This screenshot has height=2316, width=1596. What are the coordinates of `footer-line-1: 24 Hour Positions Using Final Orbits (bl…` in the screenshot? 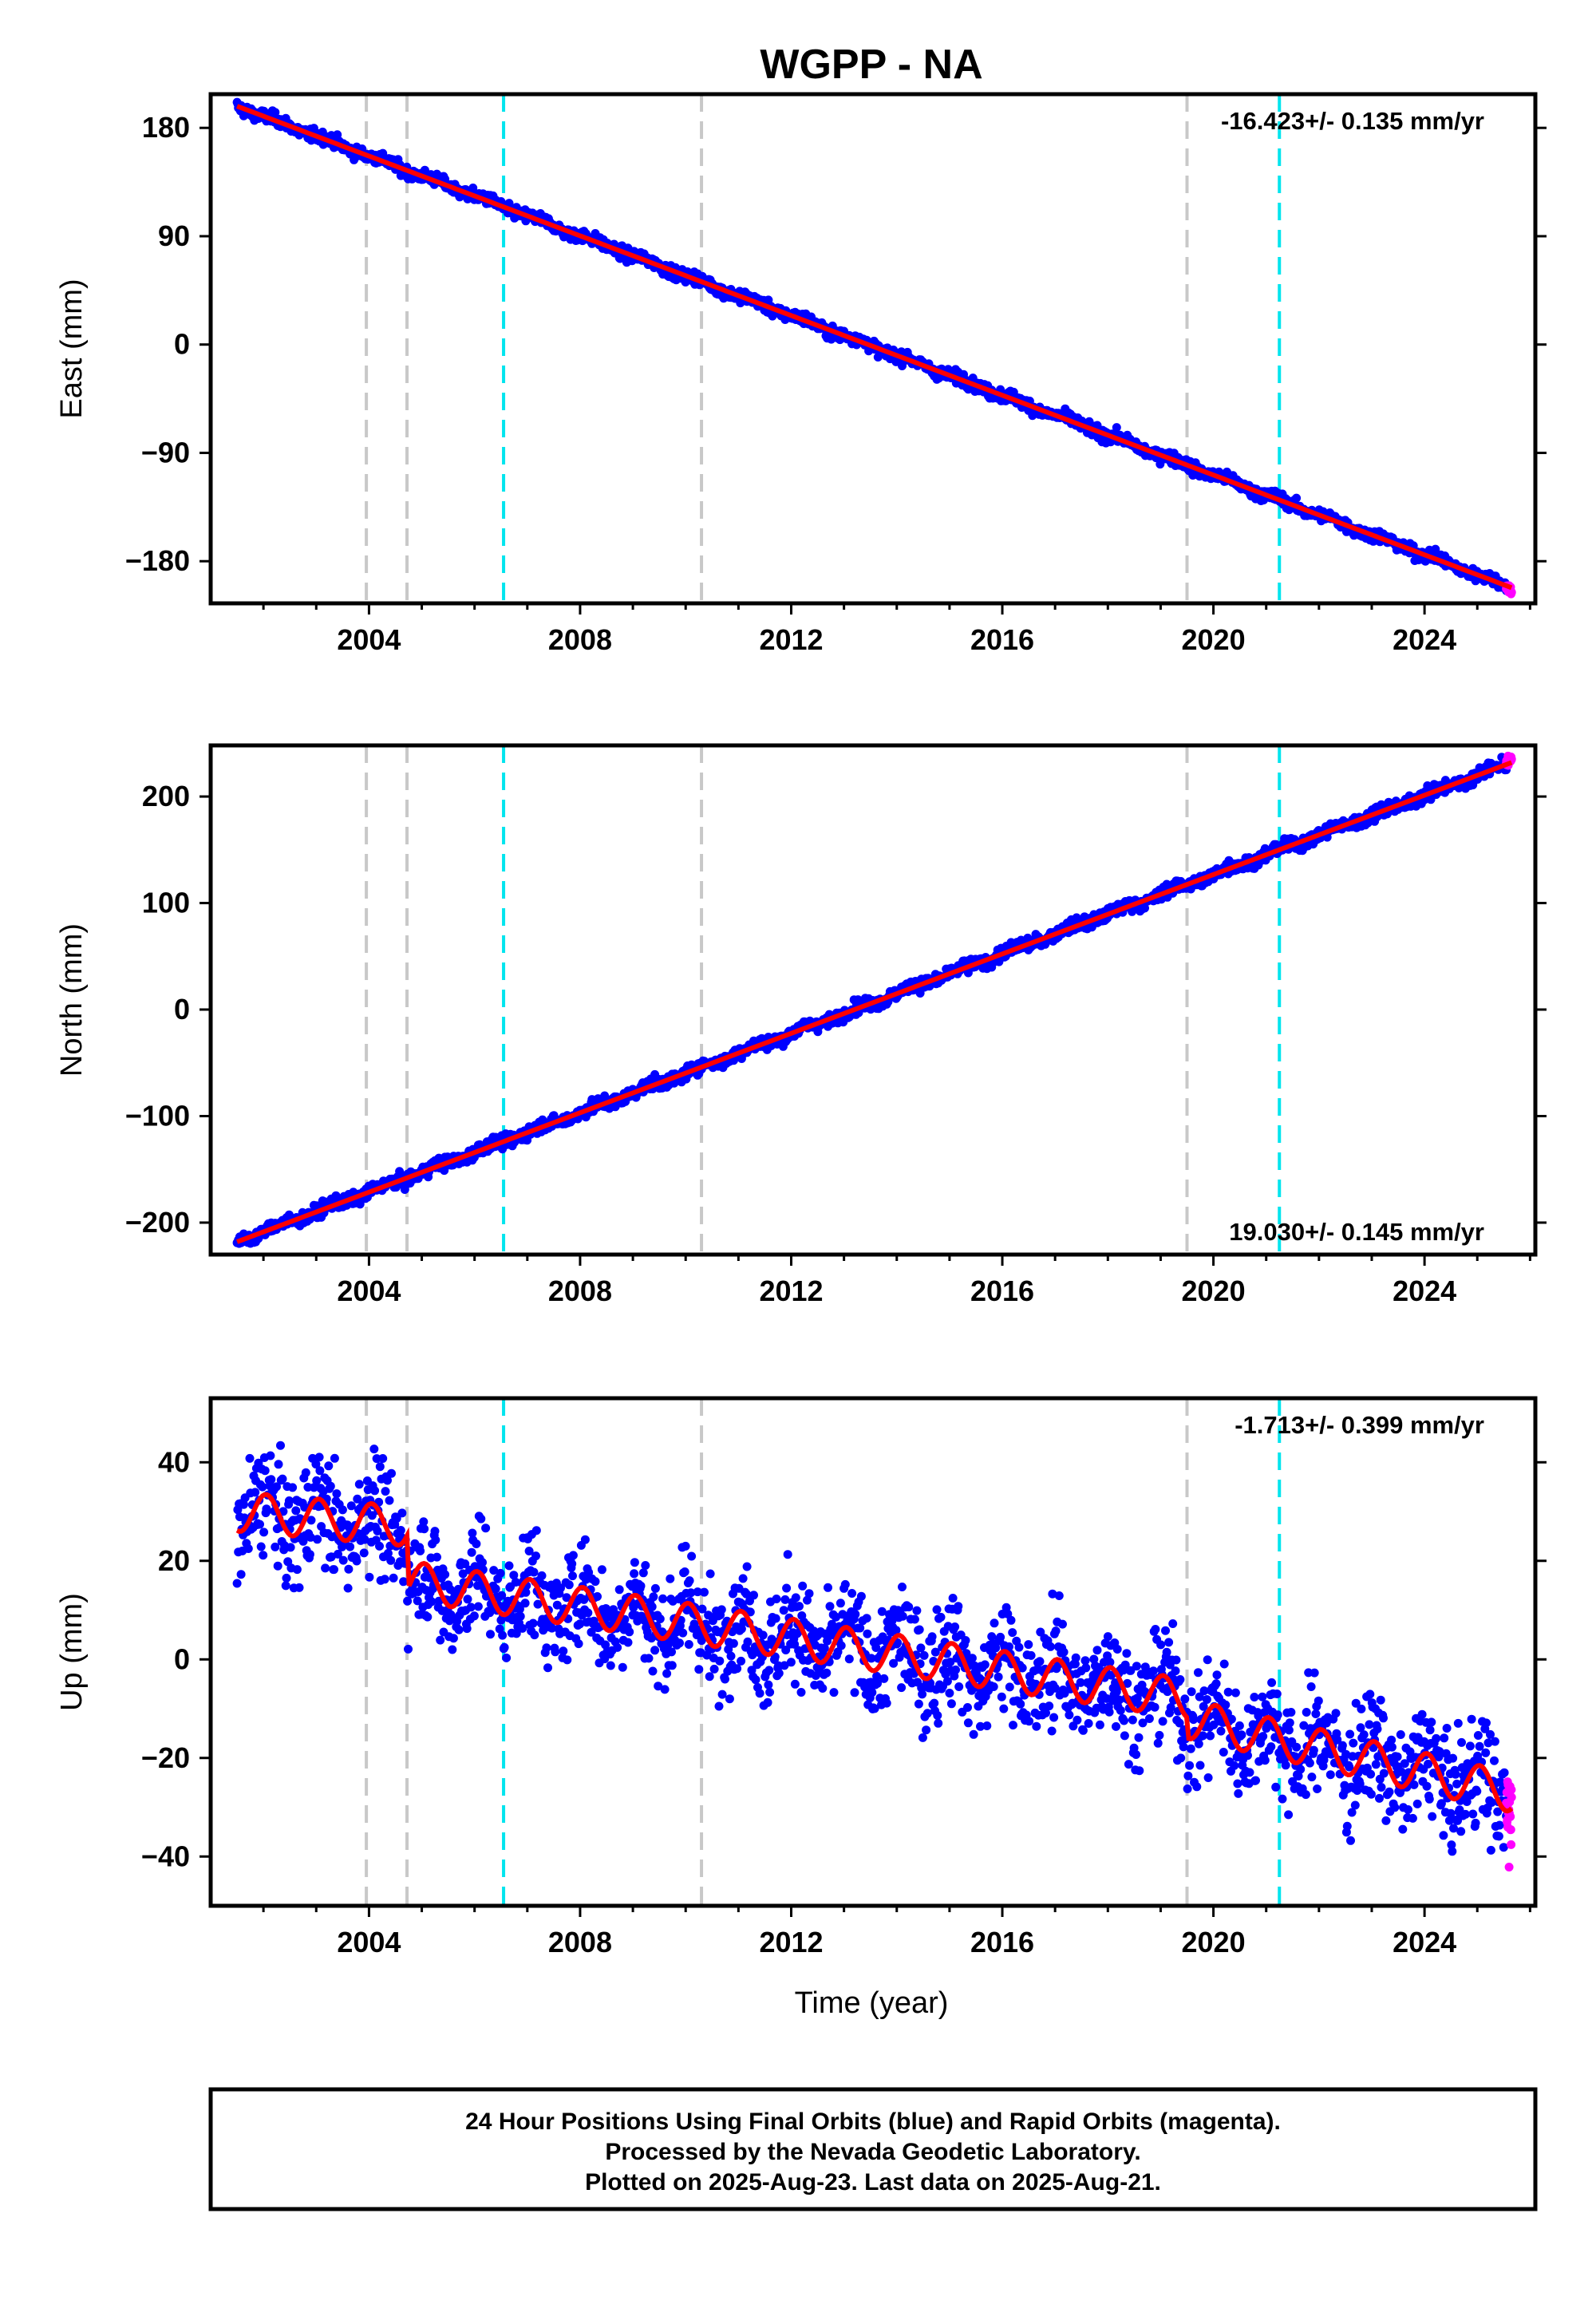 It's located at (873, 2122).